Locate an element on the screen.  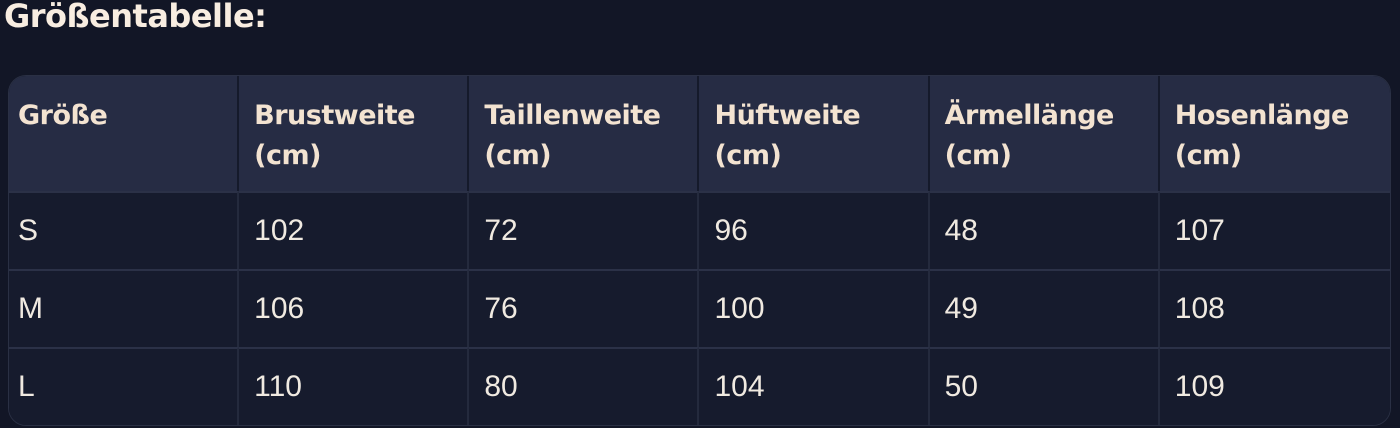
size-cell: M is located at coordinates (124, 308).